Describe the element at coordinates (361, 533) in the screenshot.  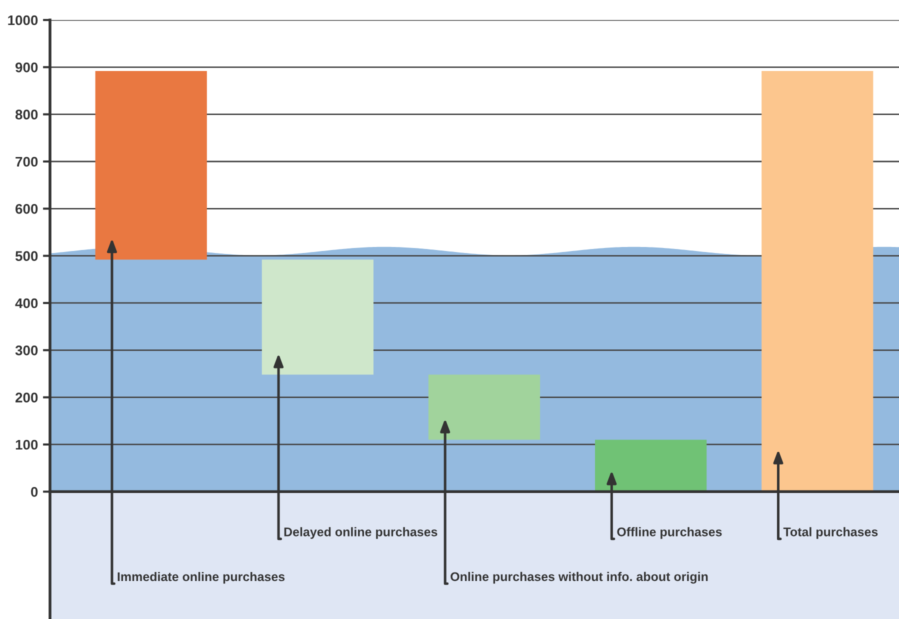
I see `annotation: Delayed online purchases` at that location.